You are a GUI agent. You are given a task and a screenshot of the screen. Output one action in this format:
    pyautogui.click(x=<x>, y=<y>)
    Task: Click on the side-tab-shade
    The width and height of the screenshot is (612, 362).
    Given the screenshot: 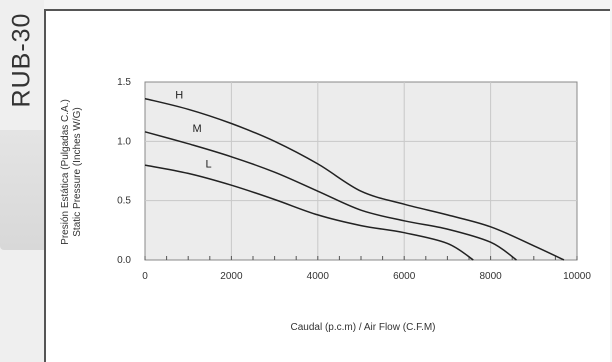 What is the action you would take?
    pyautogui.click(x=22, y=190)
    